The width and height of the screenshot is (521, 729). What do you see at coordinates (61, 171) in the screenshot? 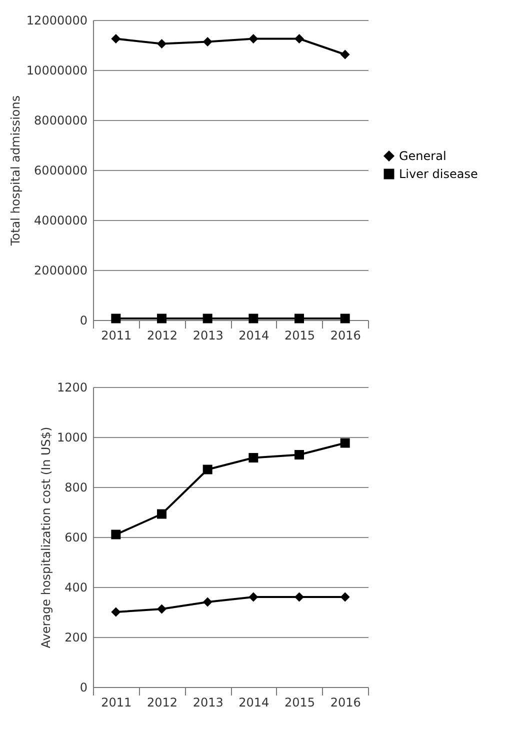
I see `y-tick-label: 6000000` at bounding box center [61, 171].